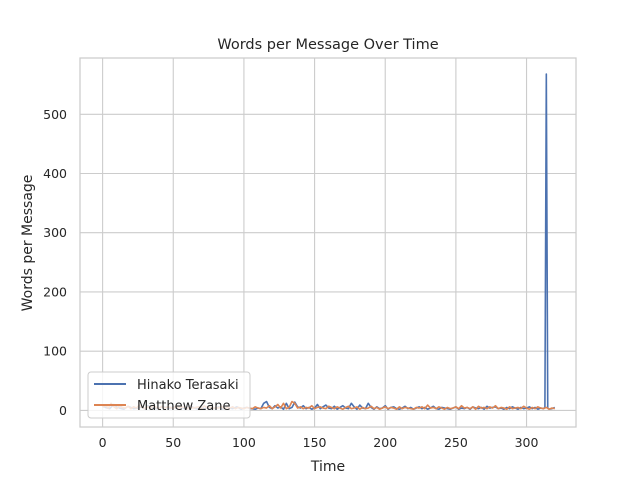 Image resolution: width=640 pixels, height=480 pixels. What do you see at coordinates (244, 442) in the screenshot?
I see `x-tick-label: 100` at bounding box center [244, 442].